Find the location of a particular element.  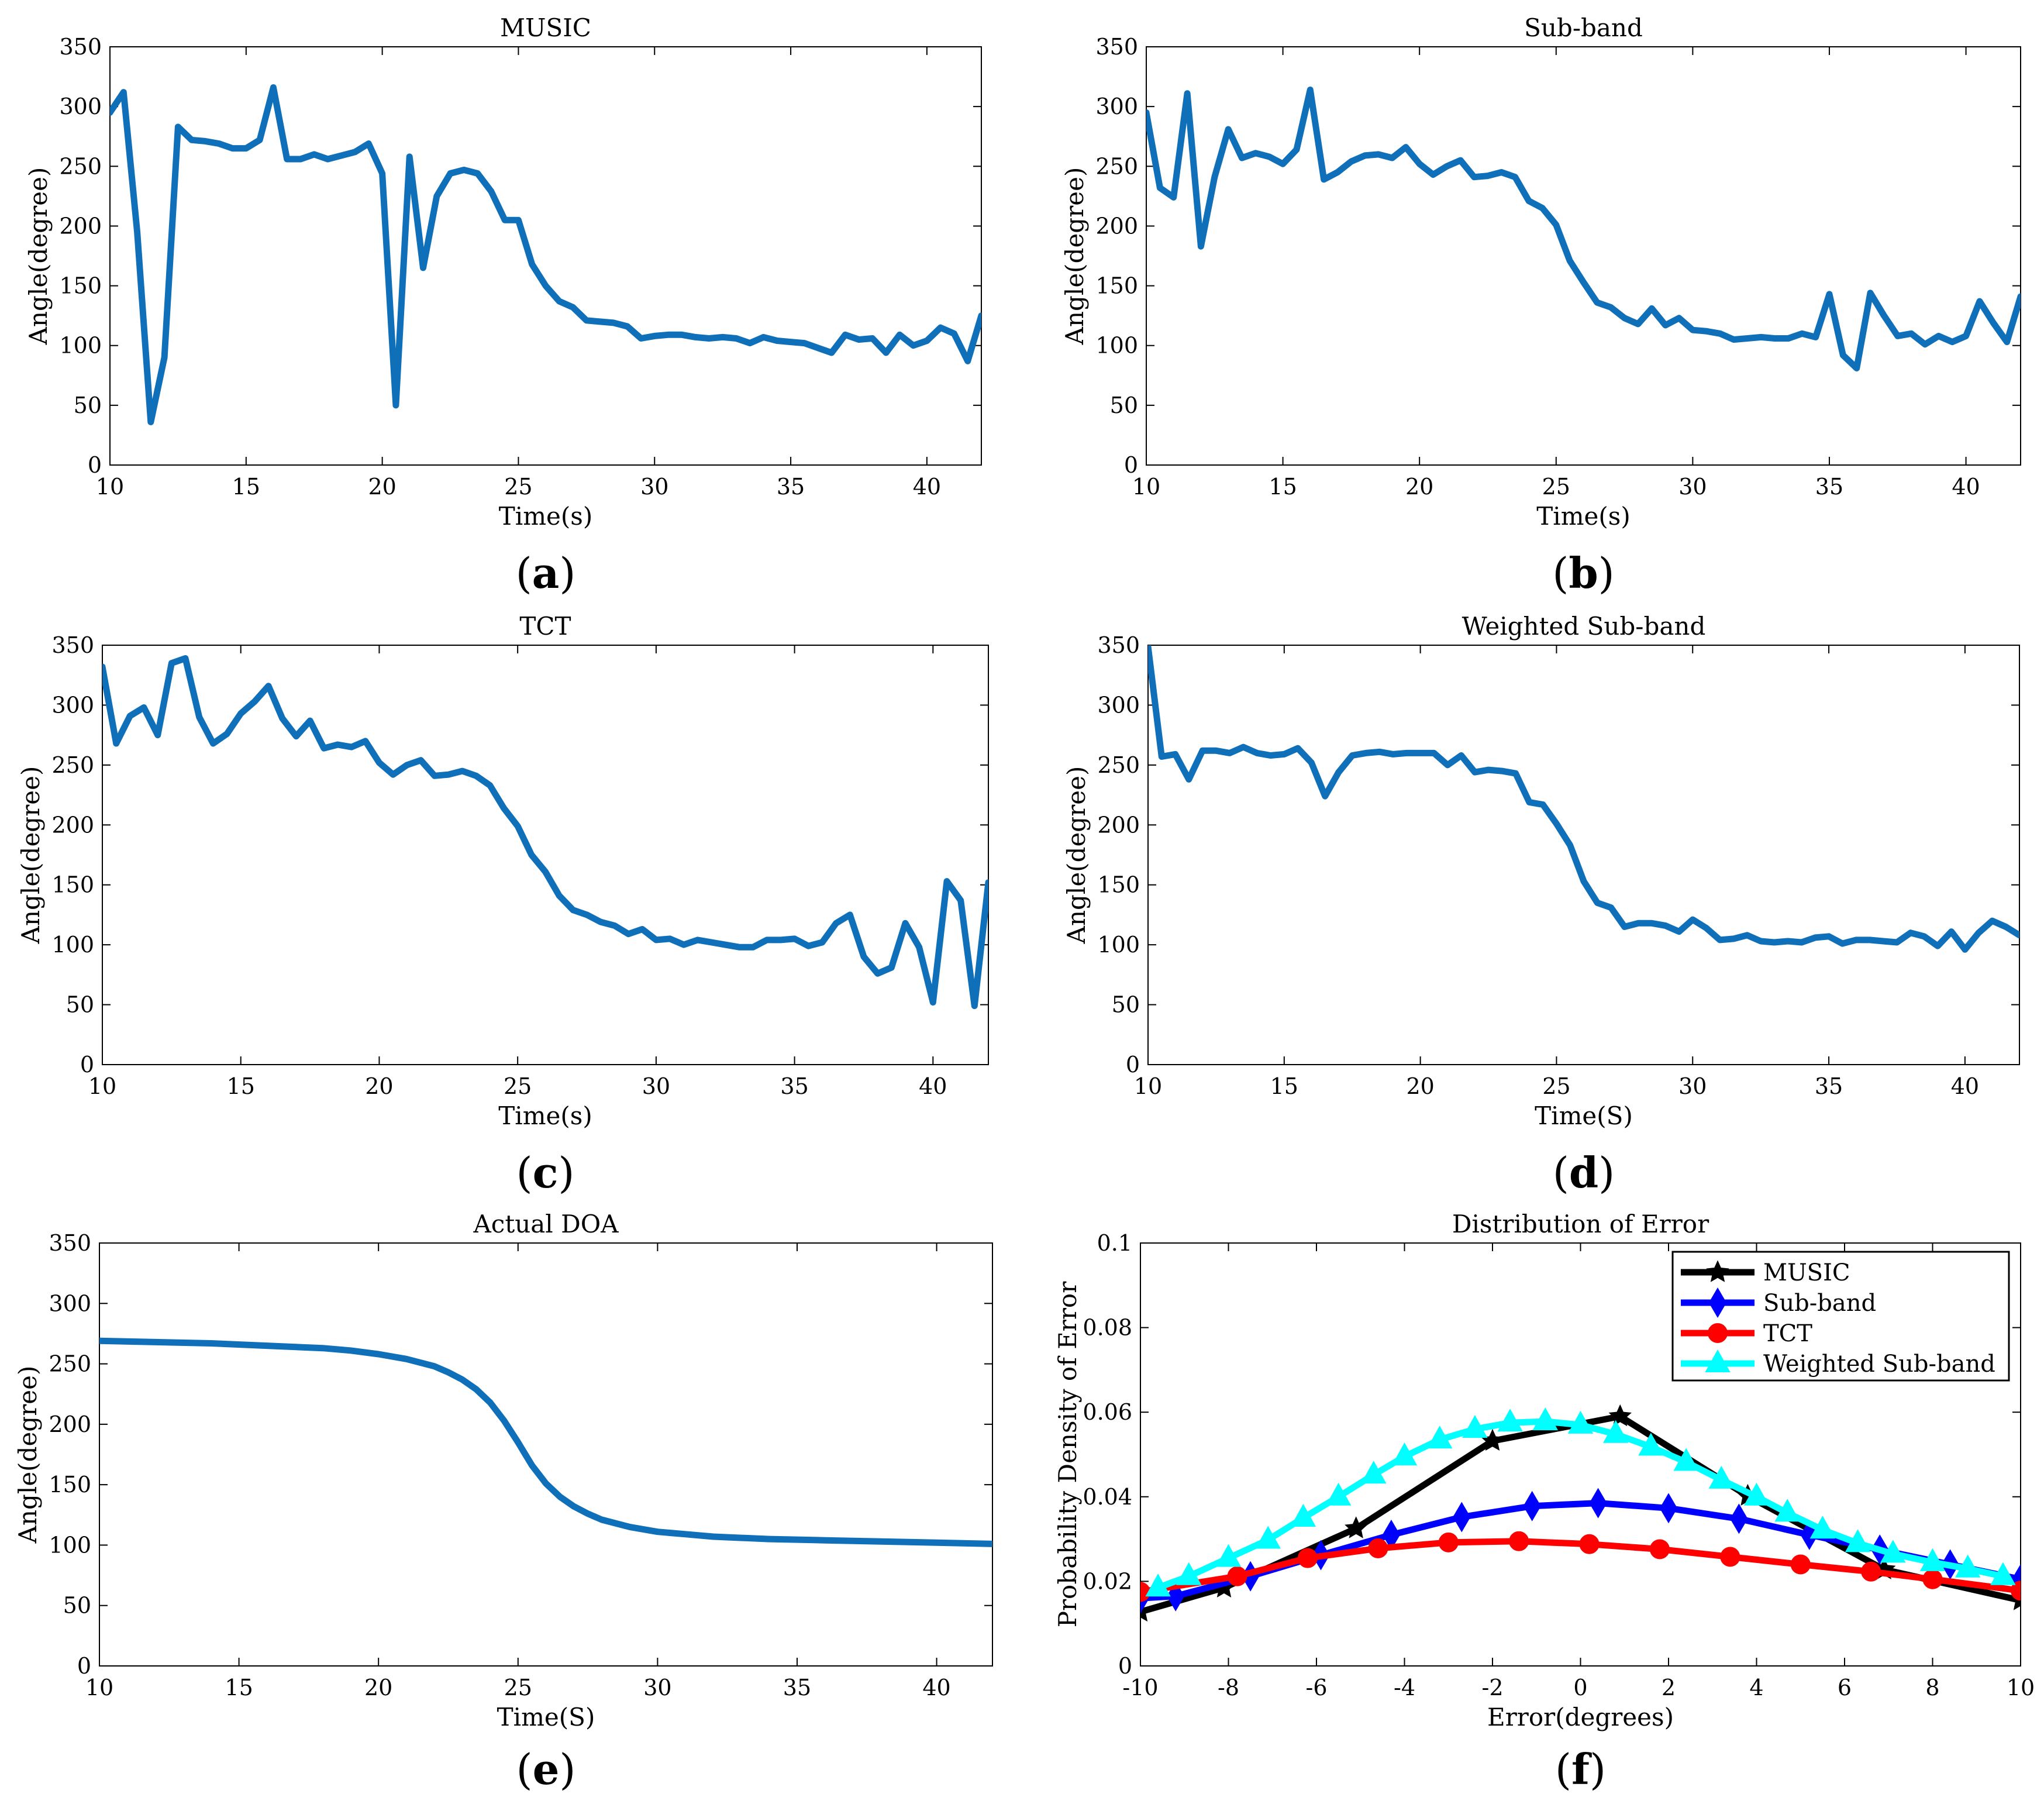

panel-caption: (c) is located at coordinates (545, 1172).